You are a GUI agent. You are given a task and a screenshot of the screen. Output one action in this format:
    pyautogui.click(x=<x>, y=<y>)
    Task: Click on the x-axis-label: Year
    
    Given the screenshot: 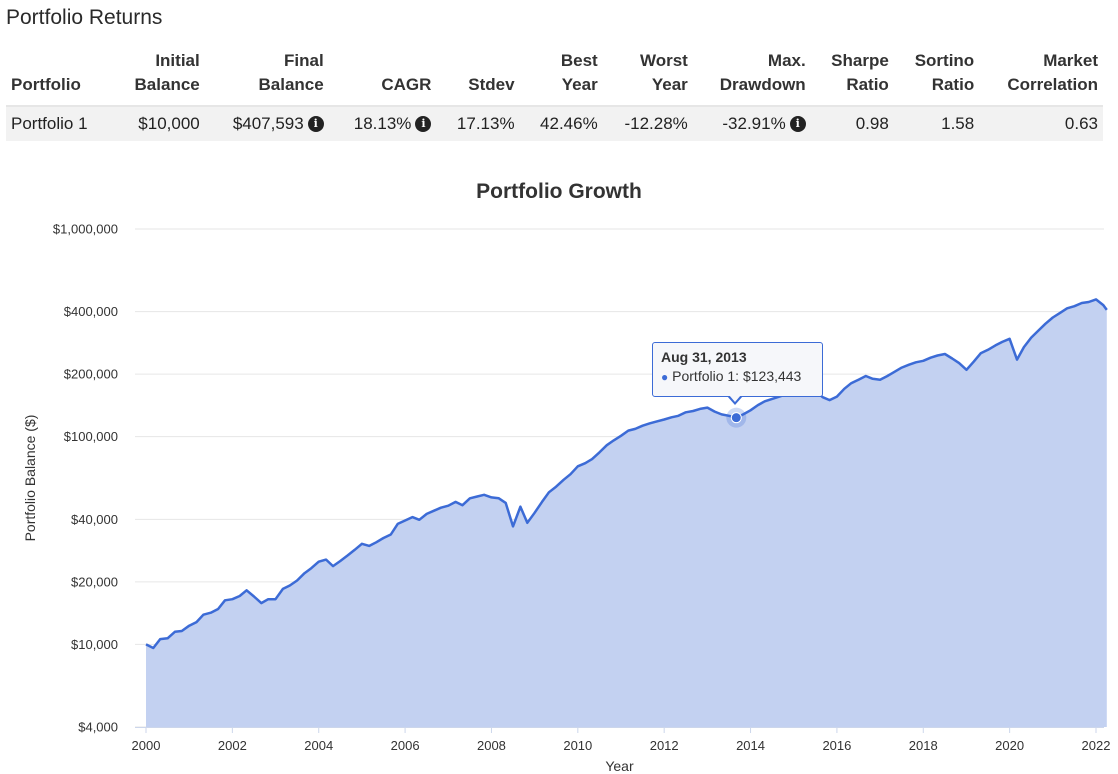 What is the action you would take?
    pyautogui.click(x=619, y=766)
    